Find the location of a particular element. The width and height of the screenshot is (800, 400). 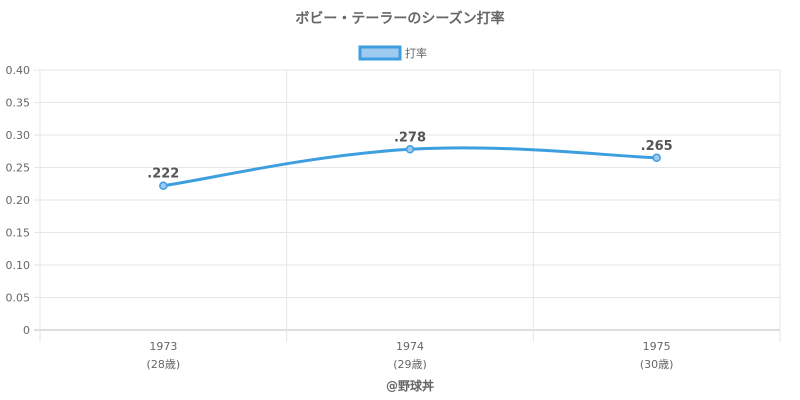

y-axis: 0 0.05 0.10 0.15 0.20 0.25 0.30 0.35 0.40 is located at coordinates (18, 200).